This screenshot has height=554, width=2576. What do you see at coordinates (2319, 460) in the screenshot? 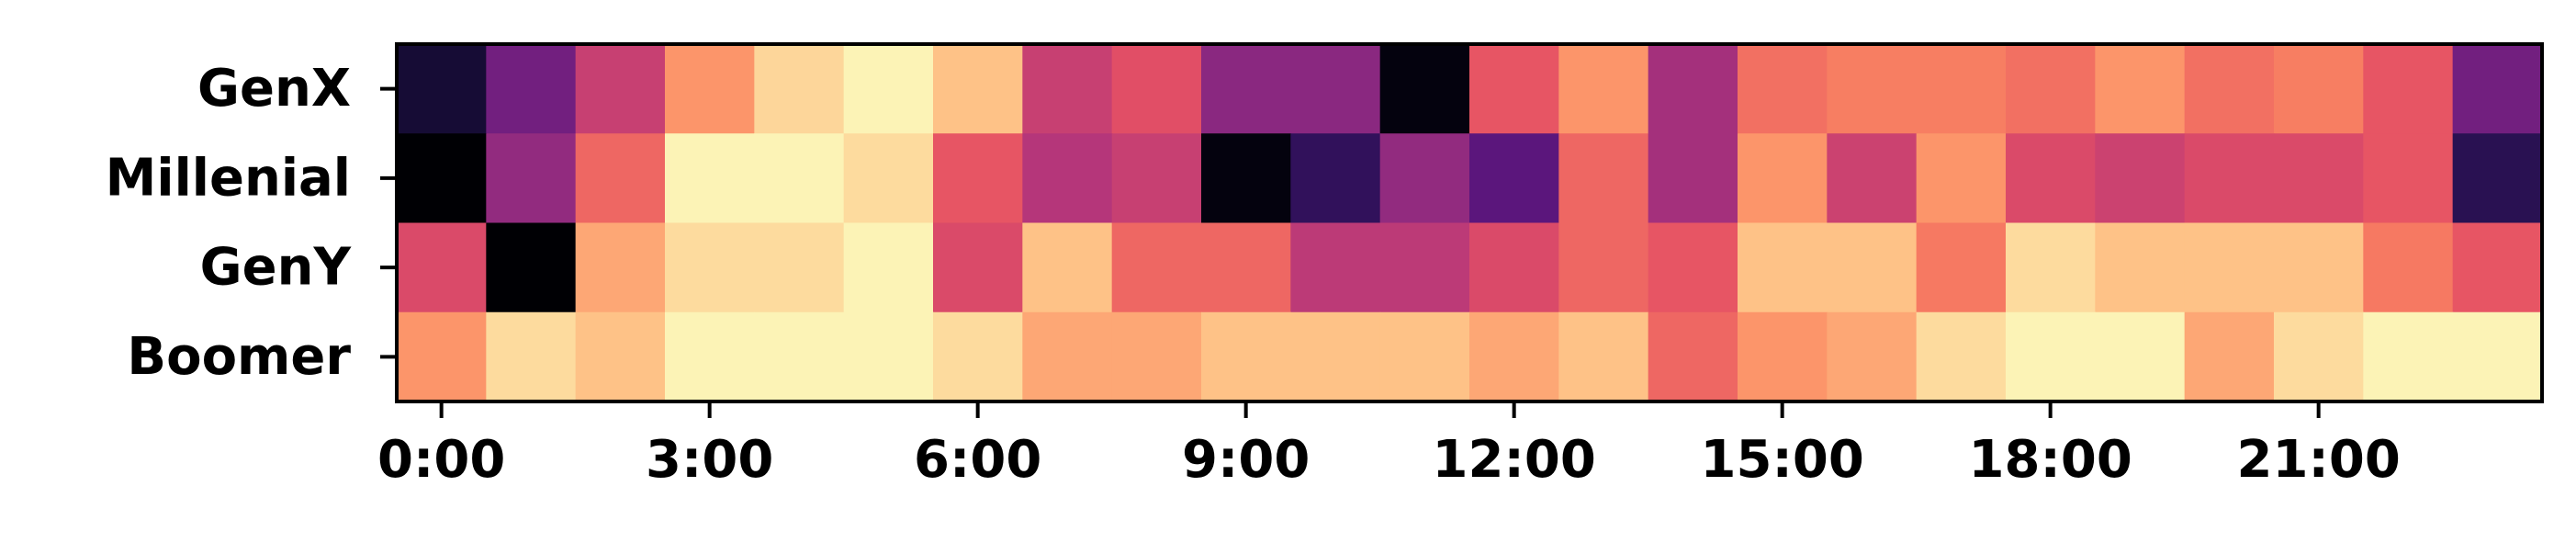
I see `x-tick-label: 21:00` at bounding box center [2319, 460].